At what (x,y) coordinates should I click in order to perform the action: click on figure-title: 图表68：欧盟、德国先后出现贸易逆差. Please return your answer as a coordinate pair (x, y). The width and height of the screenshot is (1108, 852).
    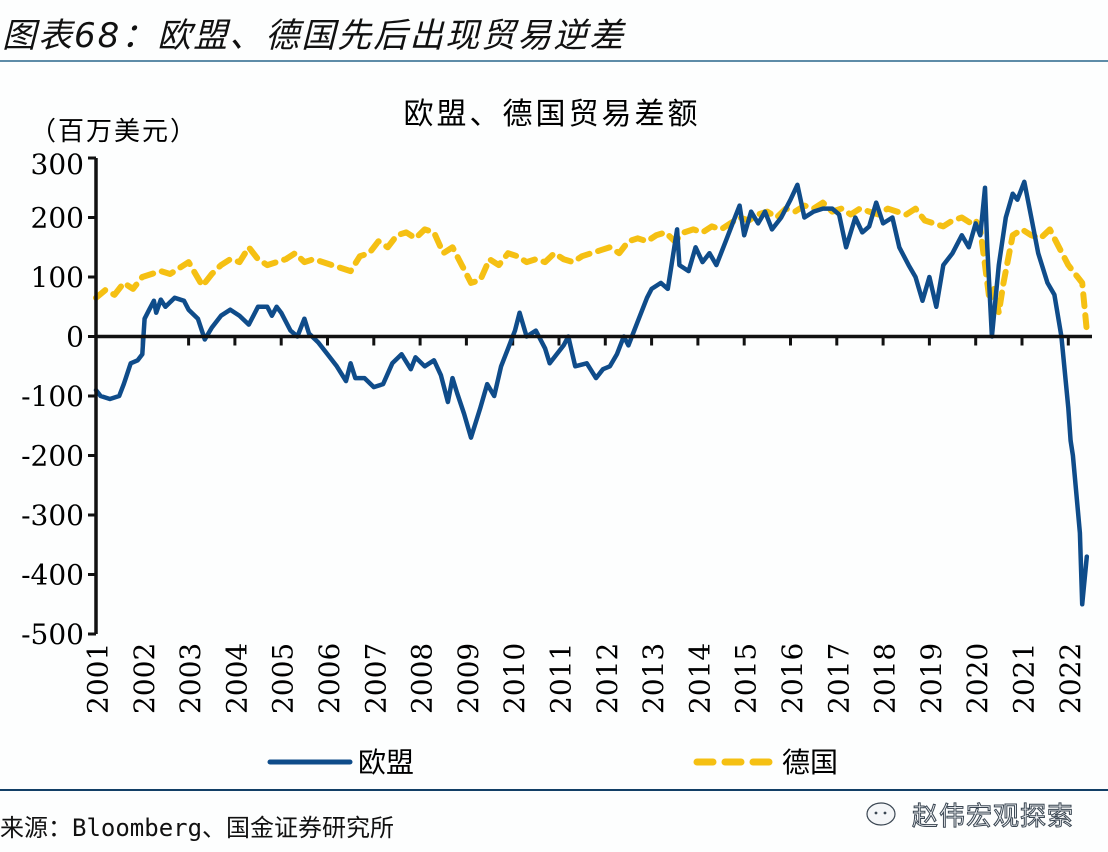
    Looking at the image, I should click on (314, 36).